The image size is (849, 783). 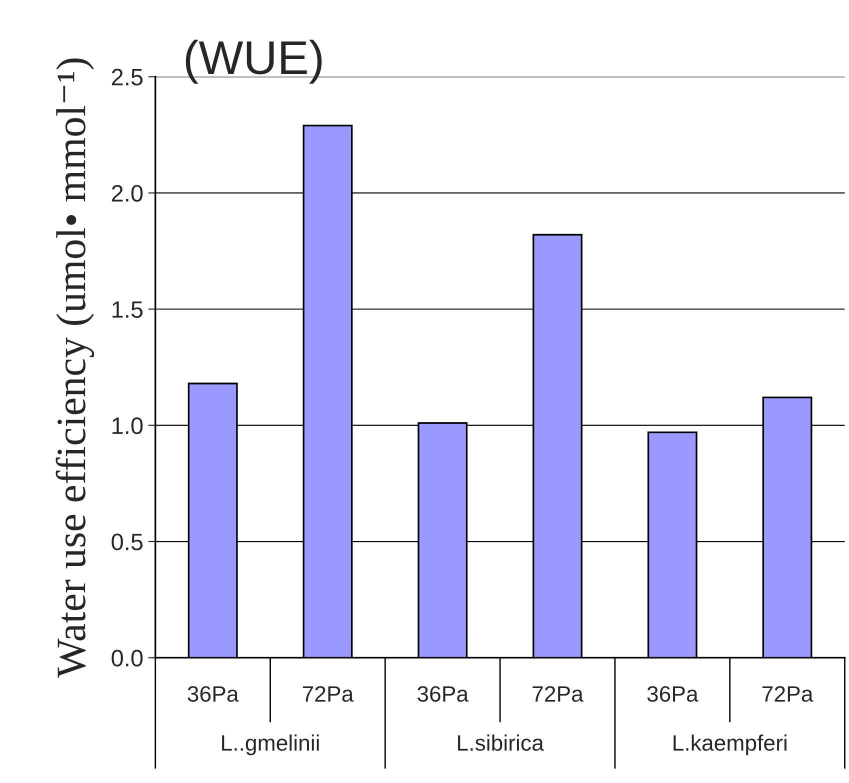 I want to click on chart-title: (WUE), so click(x=254, y=62).